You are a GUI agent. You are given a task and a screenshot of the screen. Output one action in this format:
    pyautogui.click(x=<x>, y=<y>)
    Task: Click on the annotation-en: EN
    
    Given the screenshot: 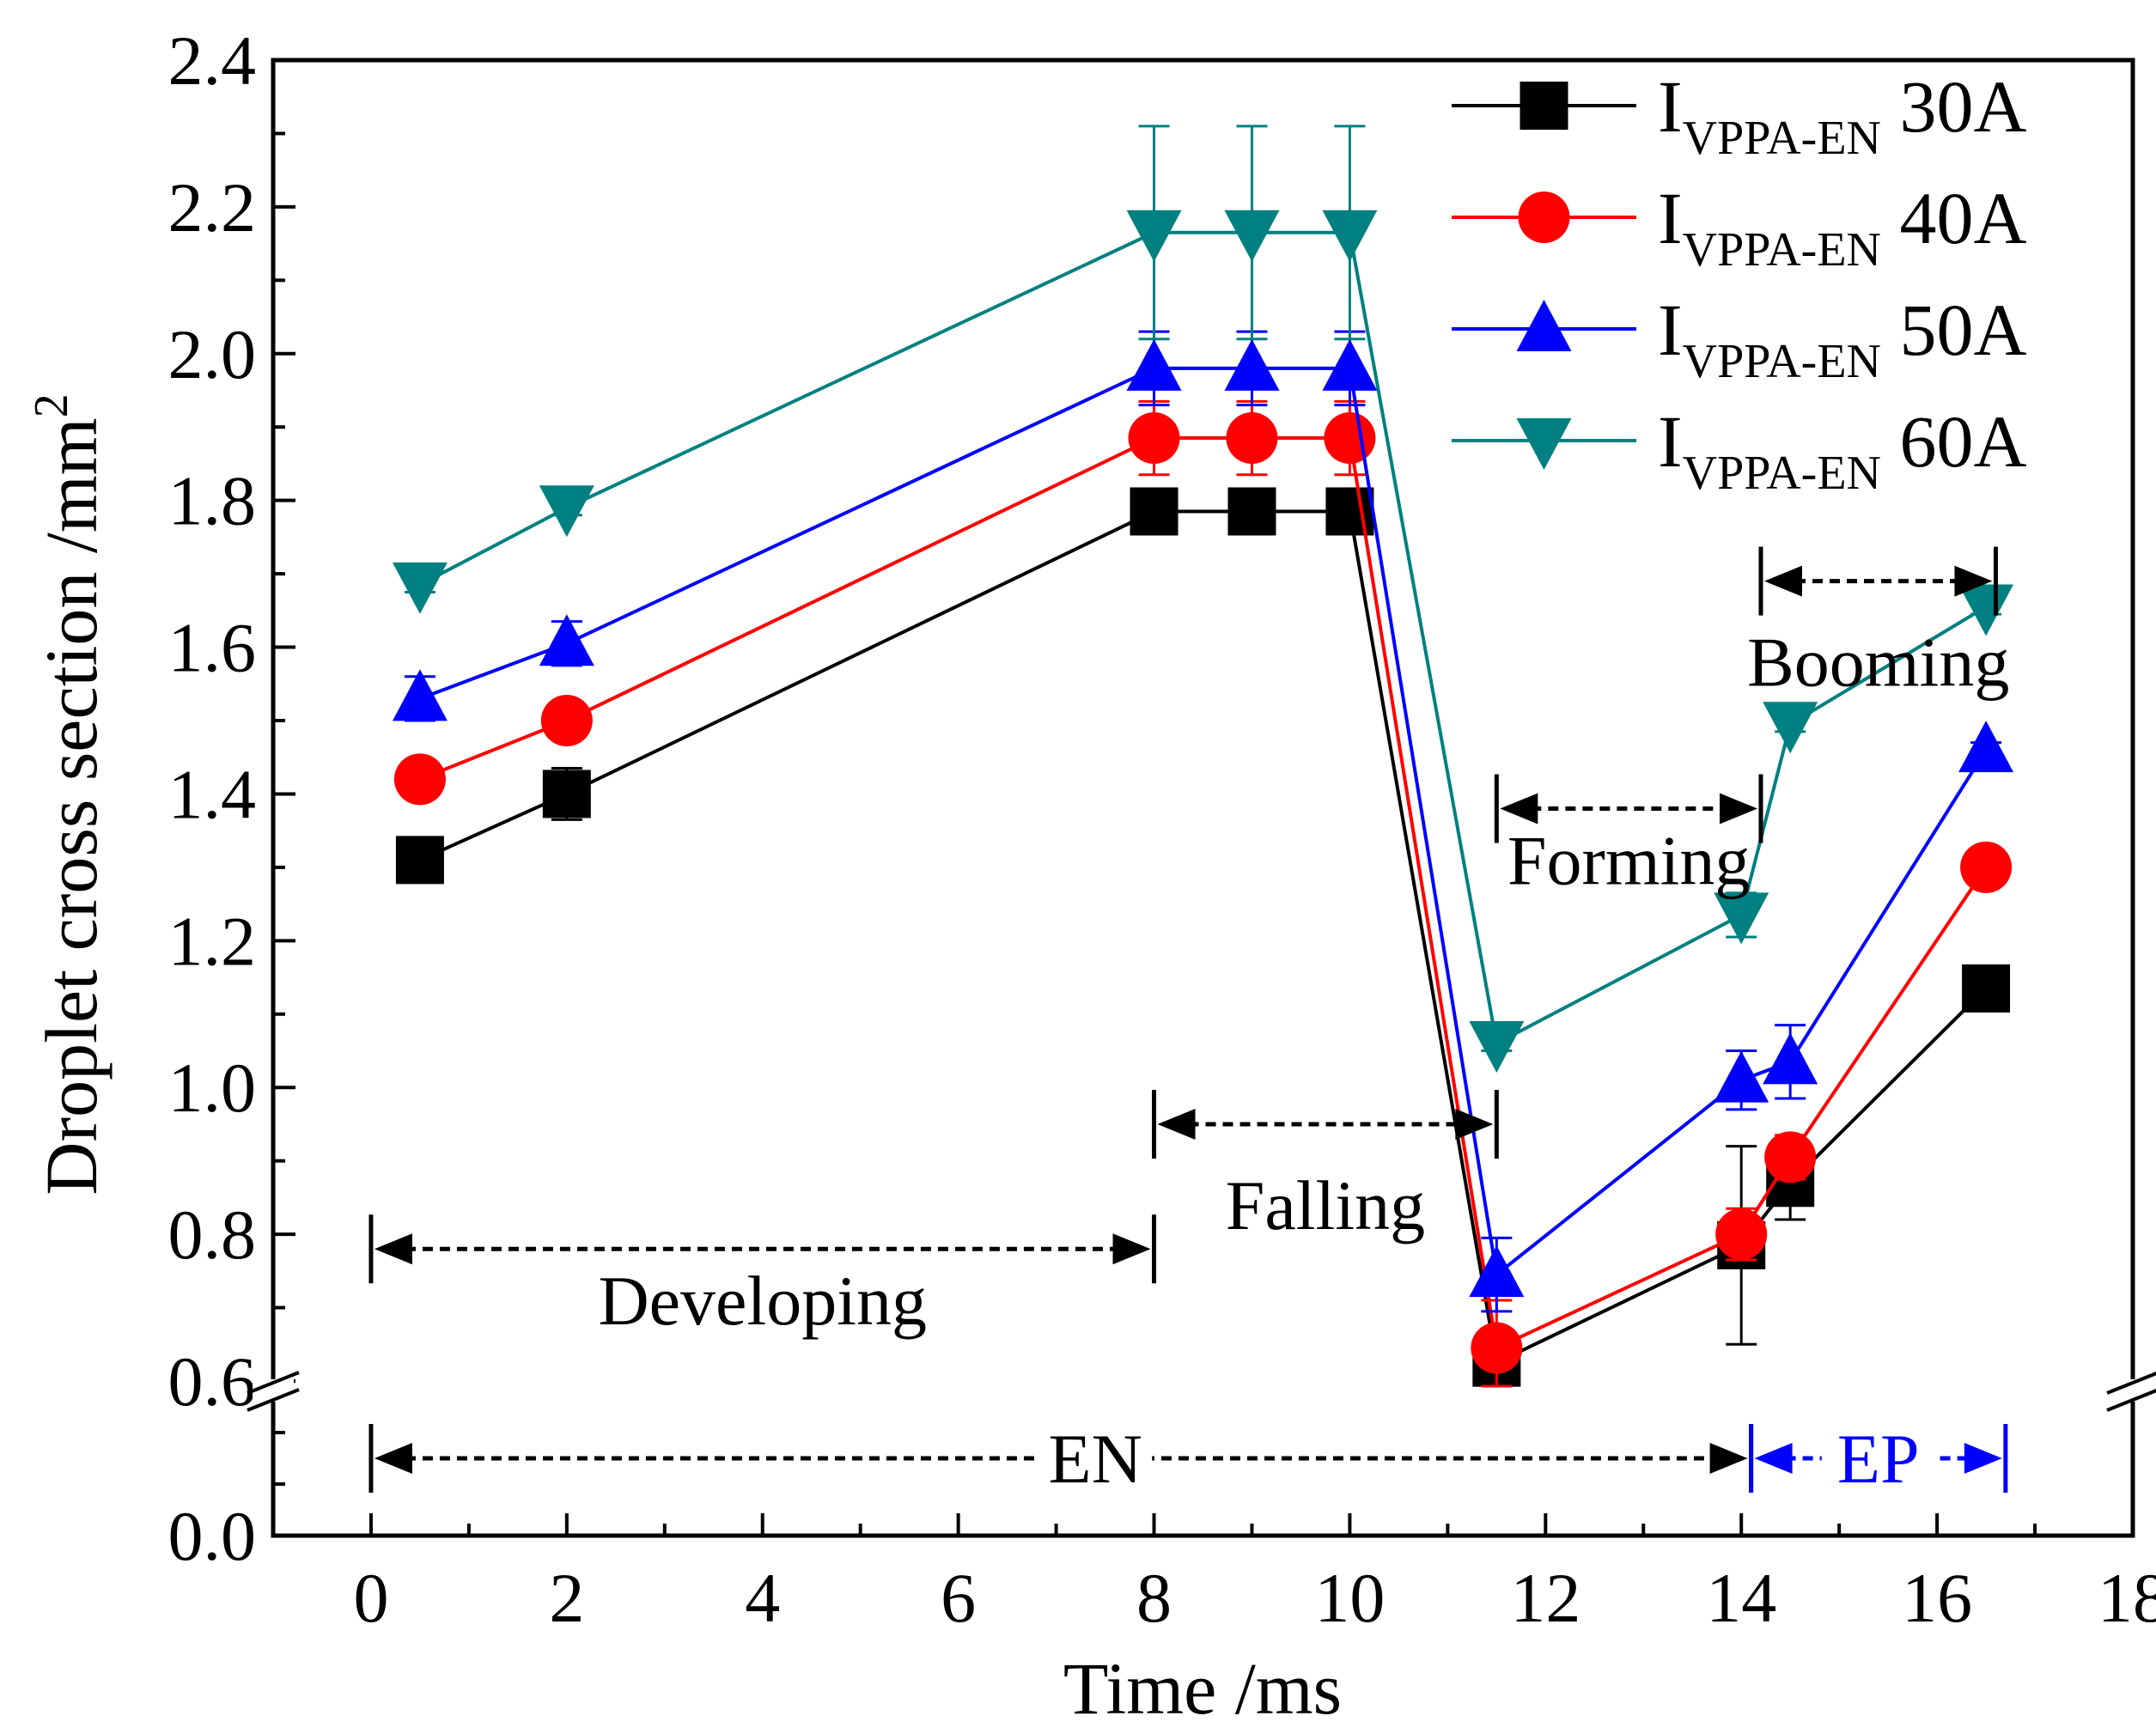 What is the action you would take?
    pyautogui.click(x=1061, y=1456)
    